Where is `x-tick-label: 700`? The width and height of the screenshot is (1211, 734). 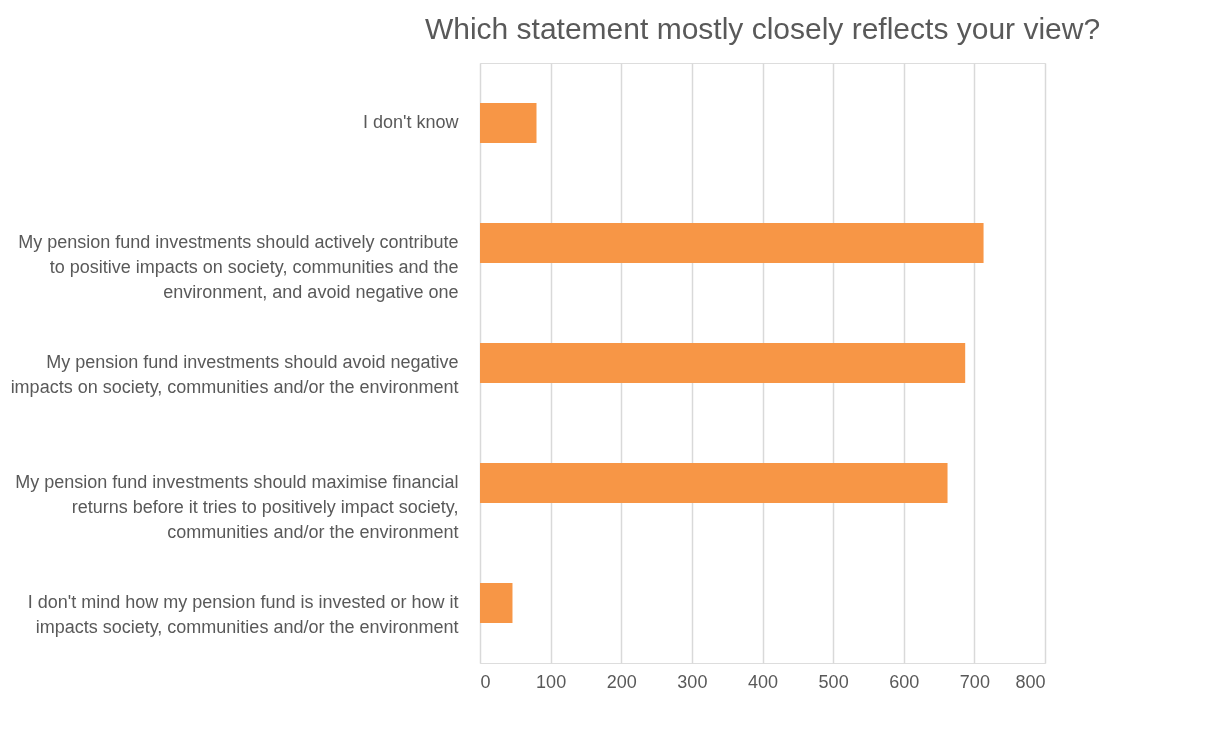 x-tick-label: 700 is located at coordinates (974, 681).